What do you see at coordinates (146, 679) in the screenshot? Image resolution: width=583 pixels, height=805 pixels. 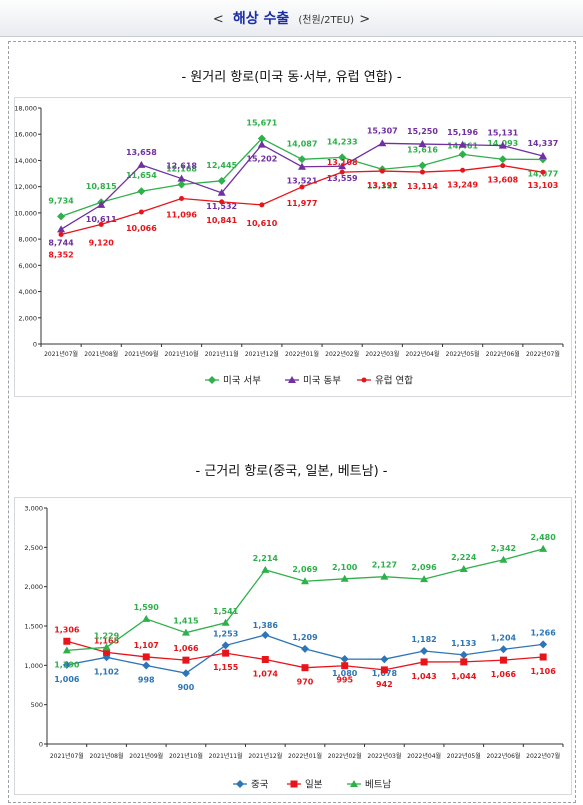 I see `data-label: 998` at bounding box center [146, 679].